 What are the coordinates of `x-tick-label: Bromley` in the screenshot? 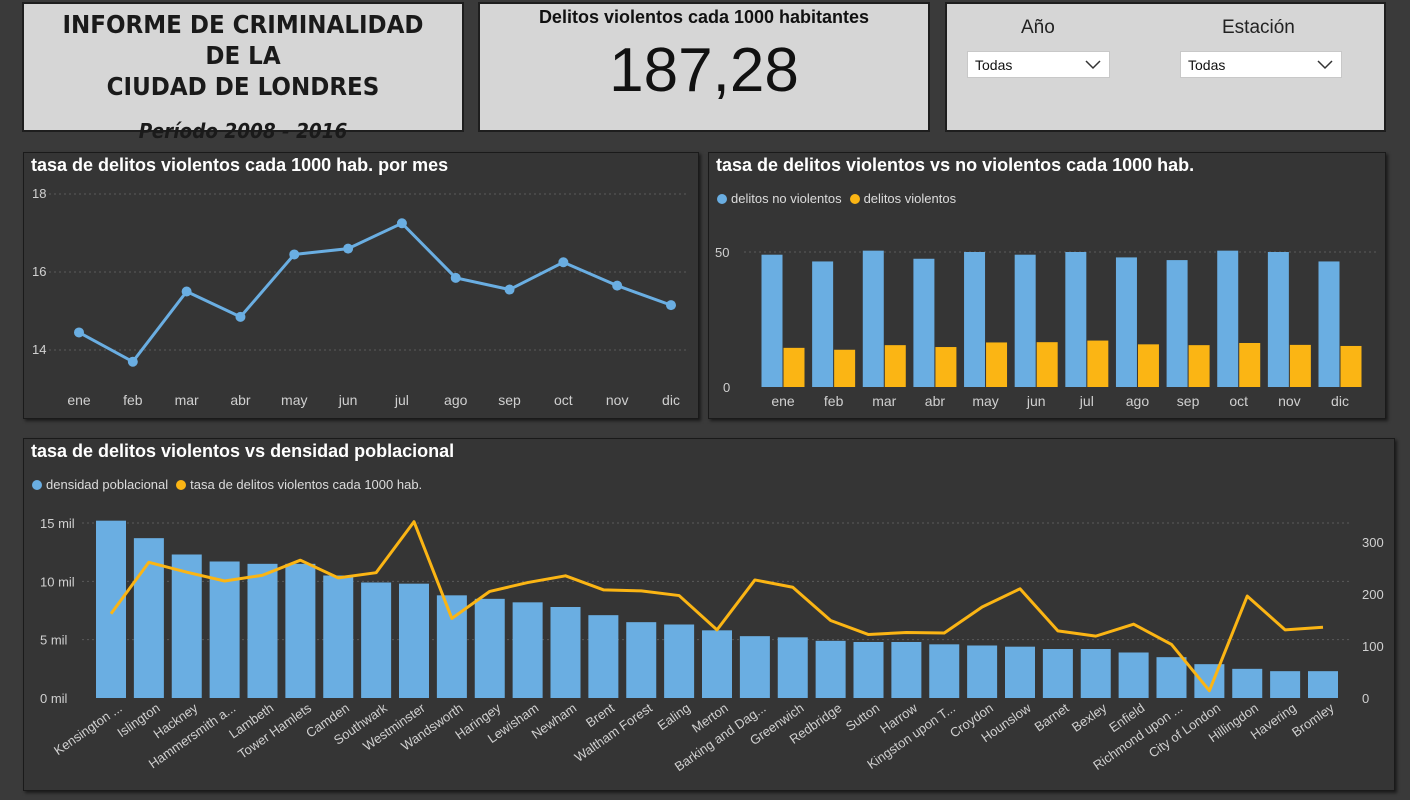 It's located at (1313, 720).